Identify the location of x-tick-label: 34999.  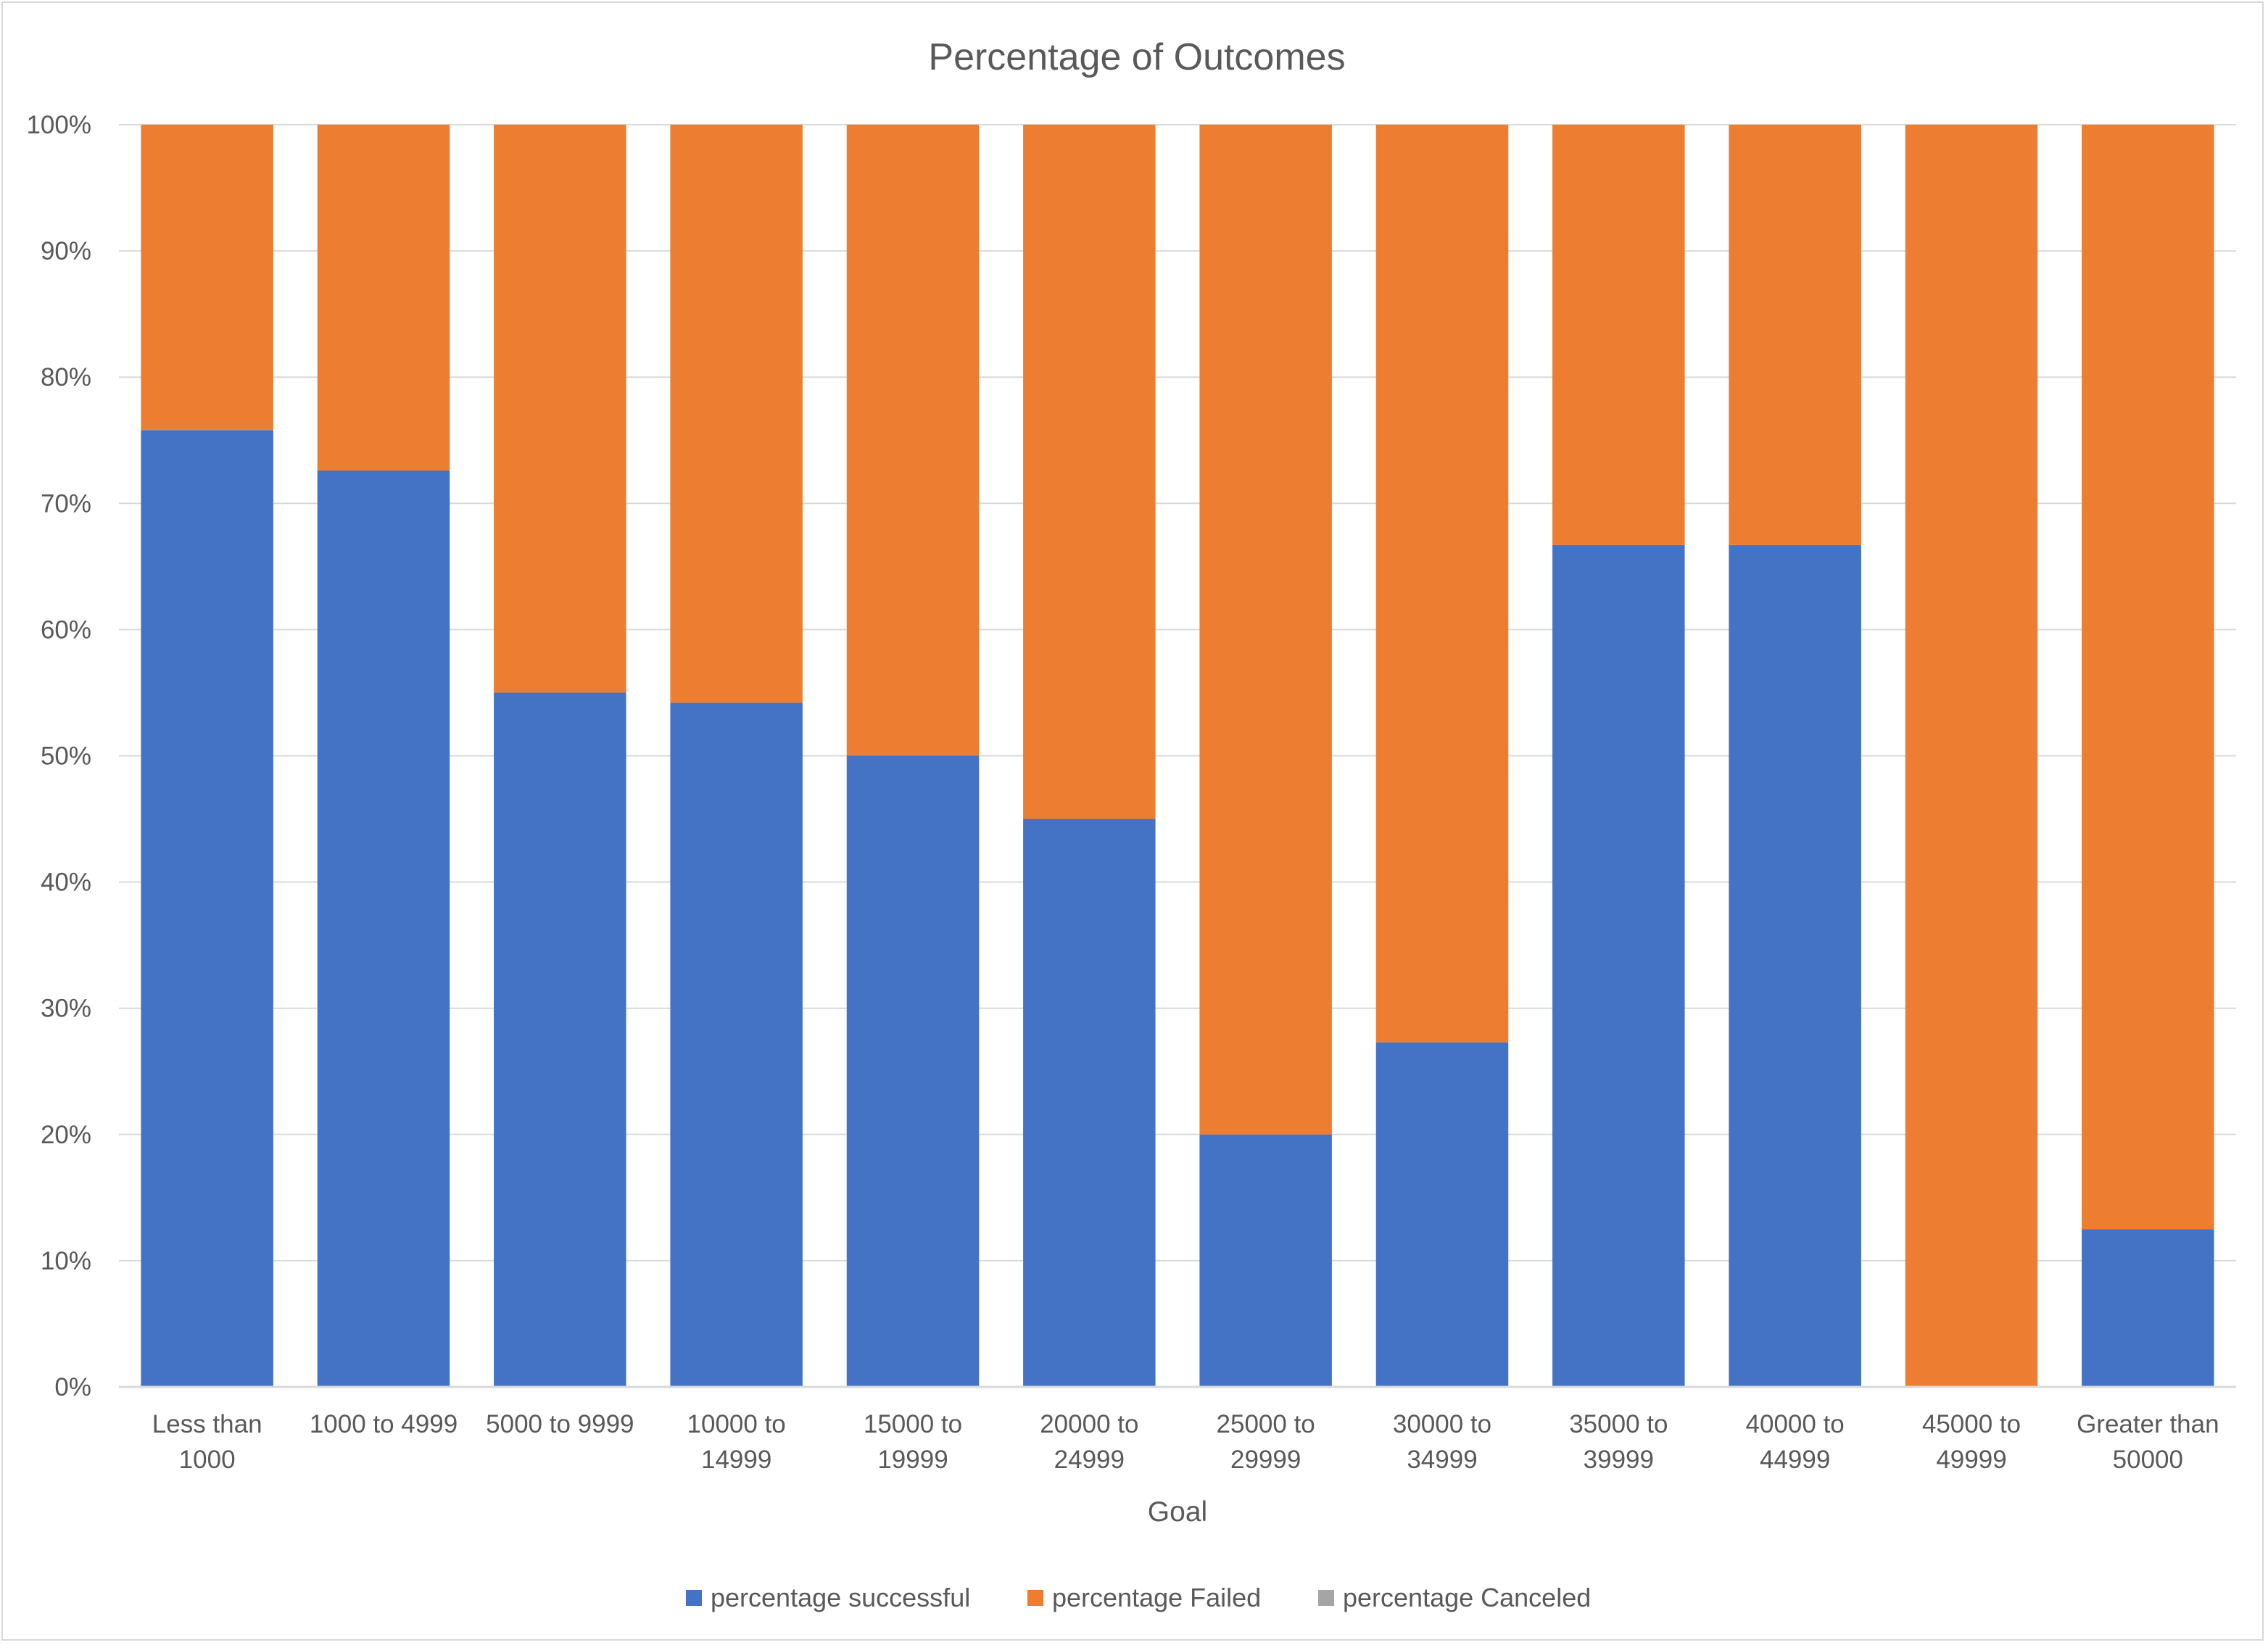
(1442, 1460).